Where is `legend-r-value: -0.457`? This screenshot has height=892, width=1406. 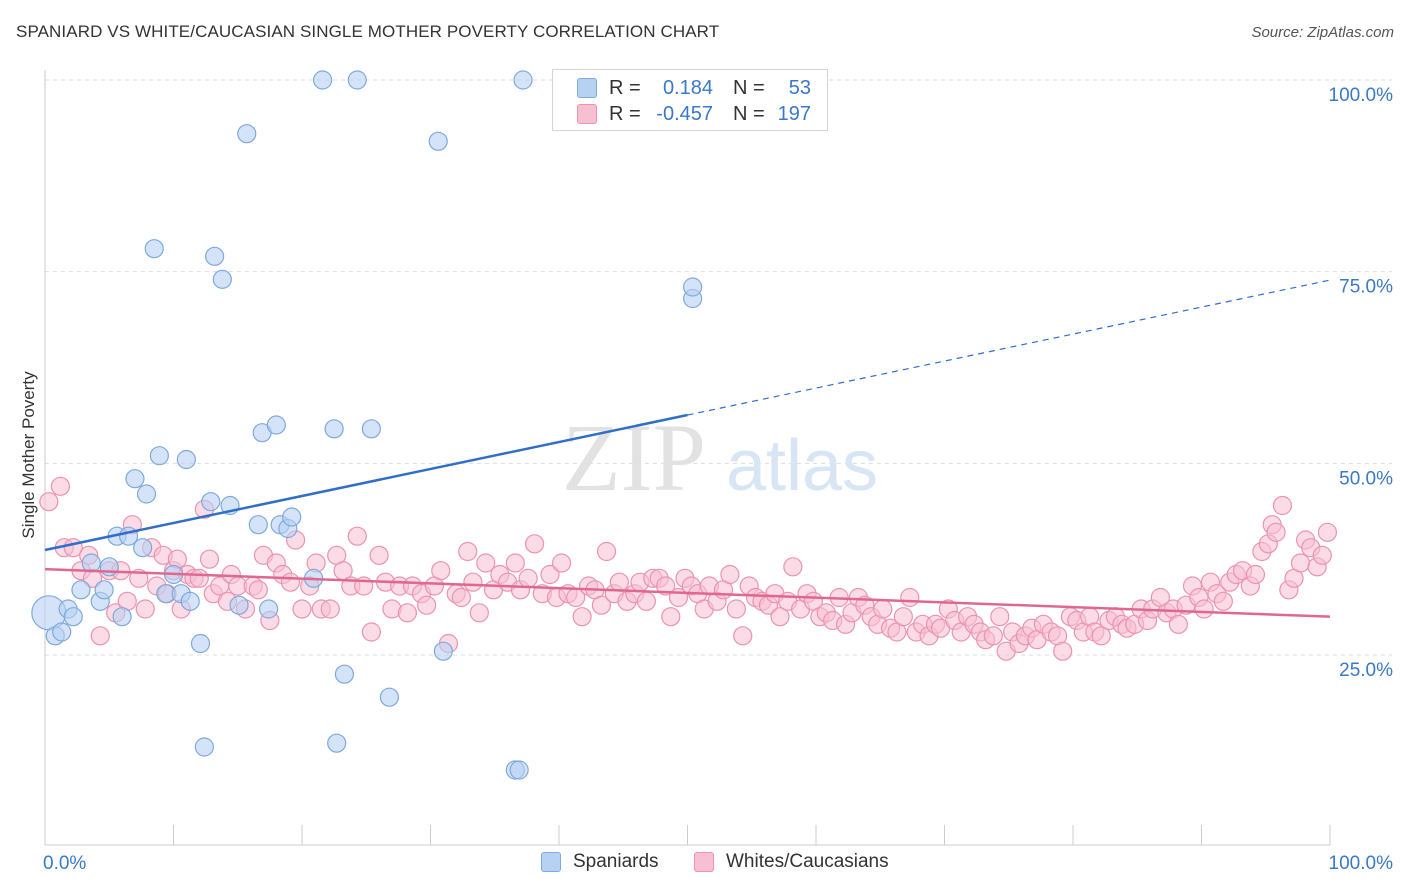 legend-r-value: -0.457 is located at coordinates (684, 113).